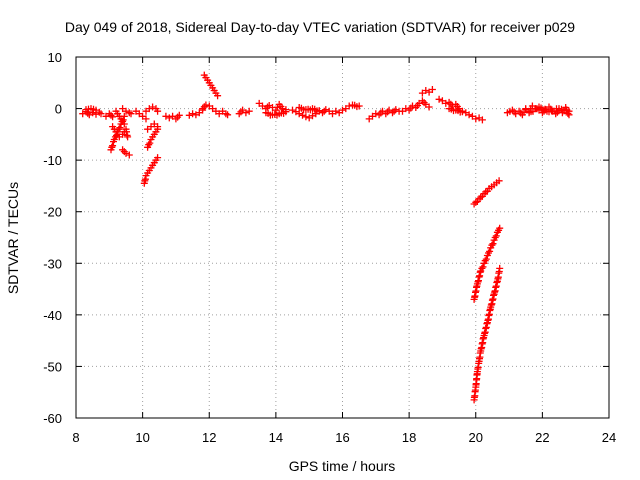 This screenshot has height=480, width=640. What do you see at coordinates (486, 192) in the screenshot?
I see `series-s31` at bounding box center [486, 192].